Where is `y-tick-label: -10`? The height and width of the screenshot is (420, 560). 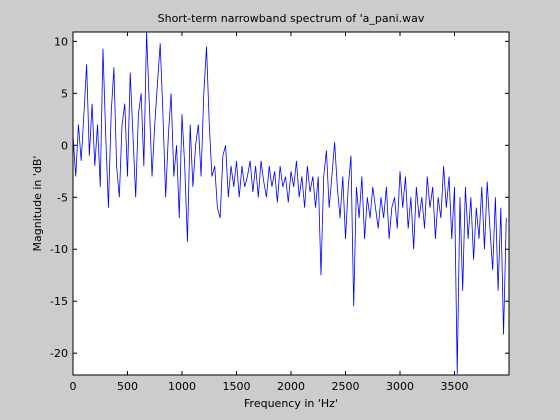
y-tick-label: -10 is located at coordinates (59, 249).